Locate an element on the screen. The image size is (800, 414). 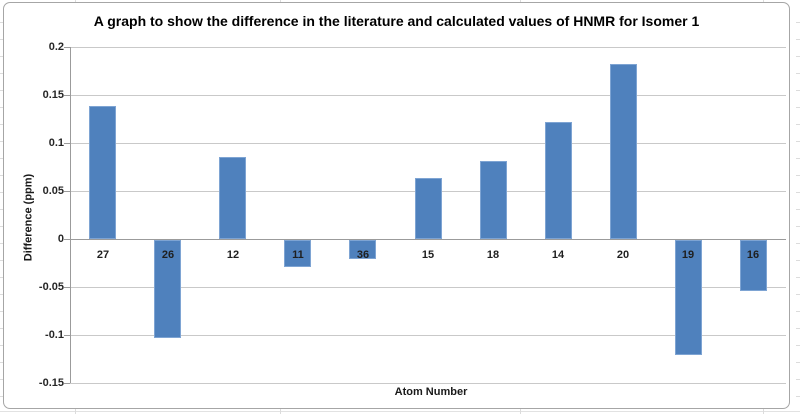
y-tick-label: 0.1 is located at coordinates (56, 143).